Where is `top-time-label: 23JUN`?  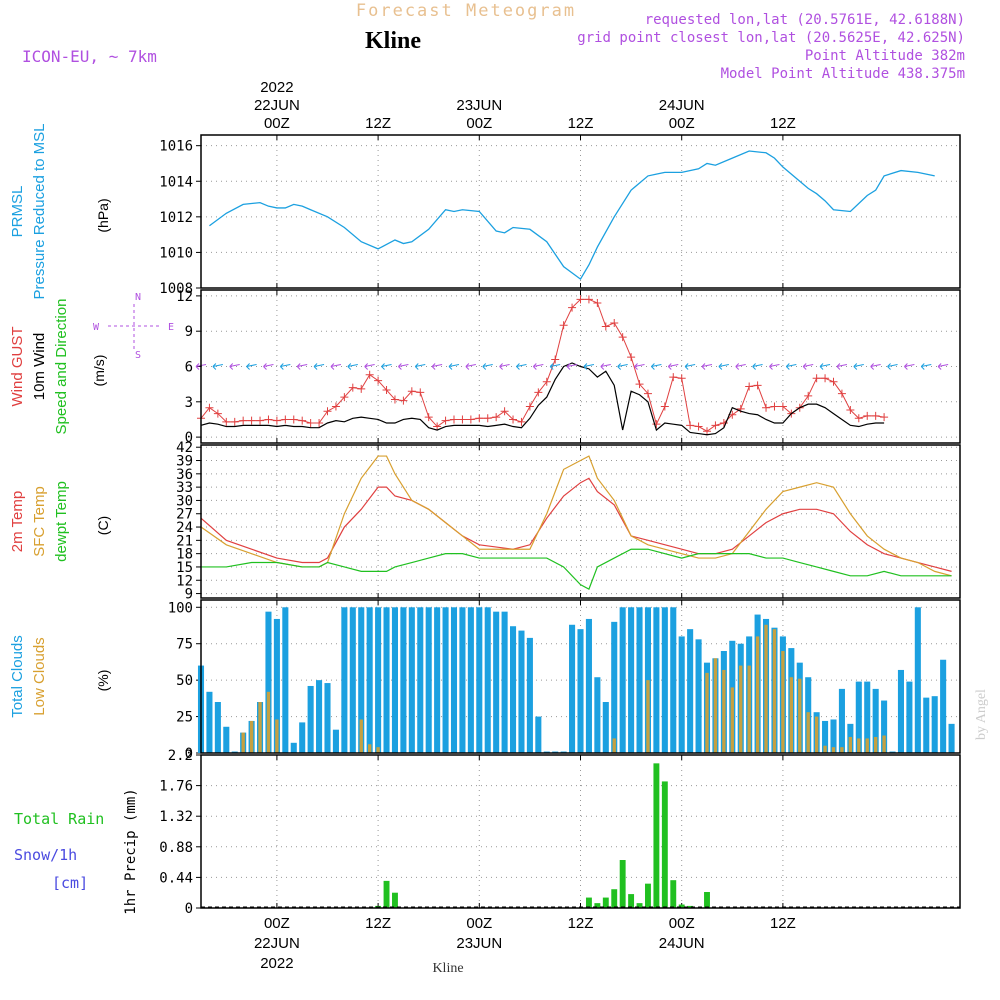 top-time-label: 23JUN is located at coordinates (479, 105).